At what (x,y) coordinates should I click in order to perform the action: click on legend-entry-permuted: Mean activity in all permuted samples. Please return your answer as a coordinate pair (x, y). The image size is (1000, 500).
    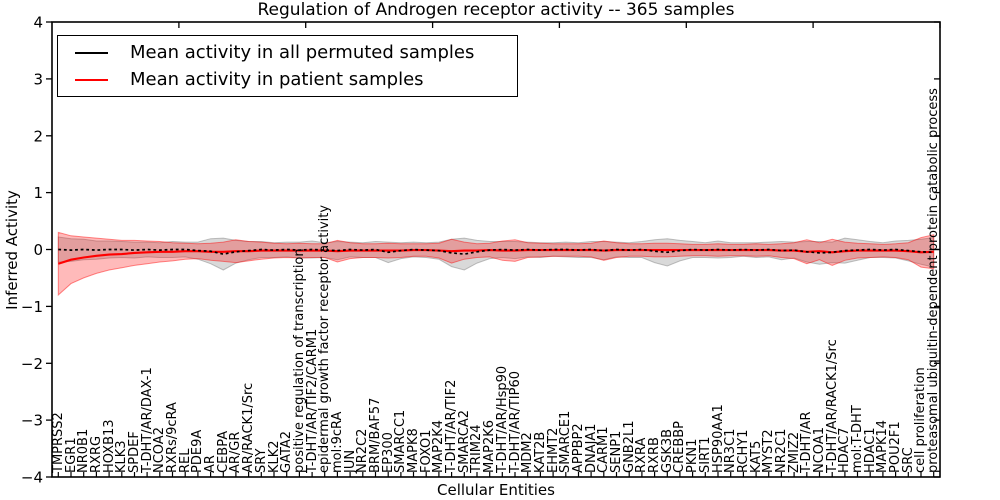
    Looking at the image, I should click on (296, 52).